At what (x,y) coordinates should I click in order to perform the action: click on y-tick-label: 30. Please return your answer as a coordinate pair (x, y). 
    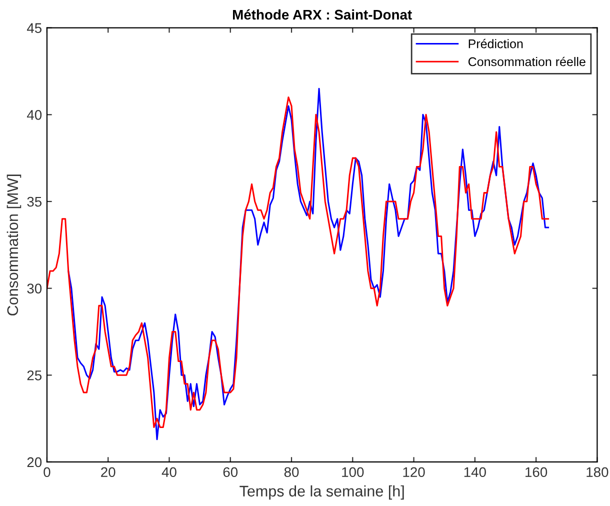
    Looking at the image, I should click on (34, 289).